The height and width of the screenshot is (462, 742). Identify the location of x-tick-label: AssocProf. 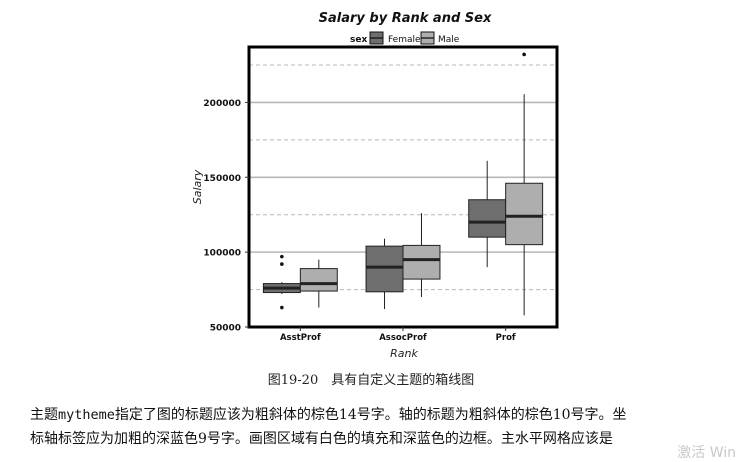
(403, 338).